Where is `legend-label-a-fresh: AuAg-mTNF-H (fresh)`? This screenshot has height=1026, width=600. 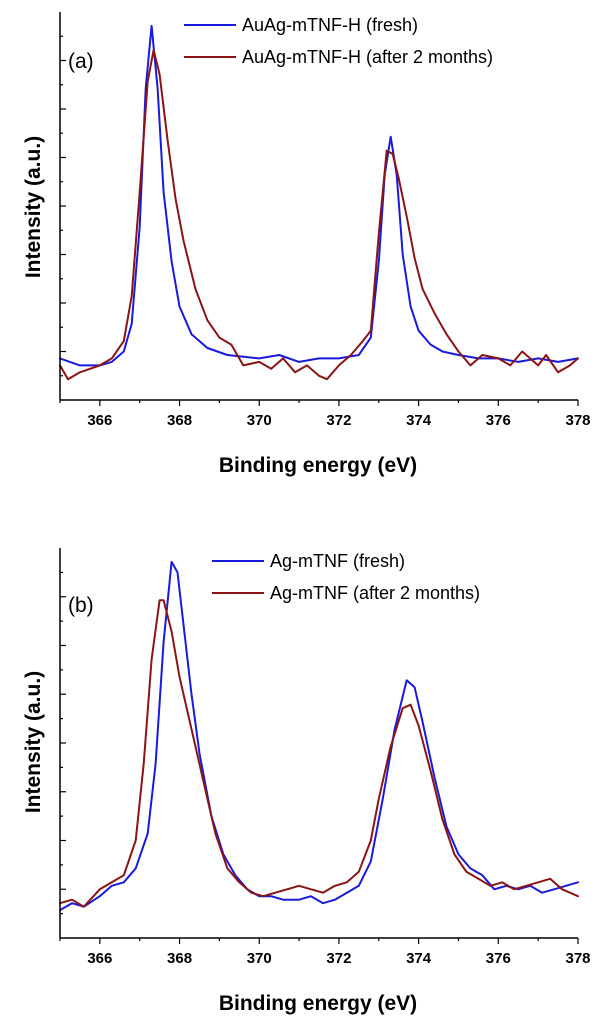 legend-label-a-fresh: AuAg-mTNF-H (fresh) is located at coordinates (330, 25).